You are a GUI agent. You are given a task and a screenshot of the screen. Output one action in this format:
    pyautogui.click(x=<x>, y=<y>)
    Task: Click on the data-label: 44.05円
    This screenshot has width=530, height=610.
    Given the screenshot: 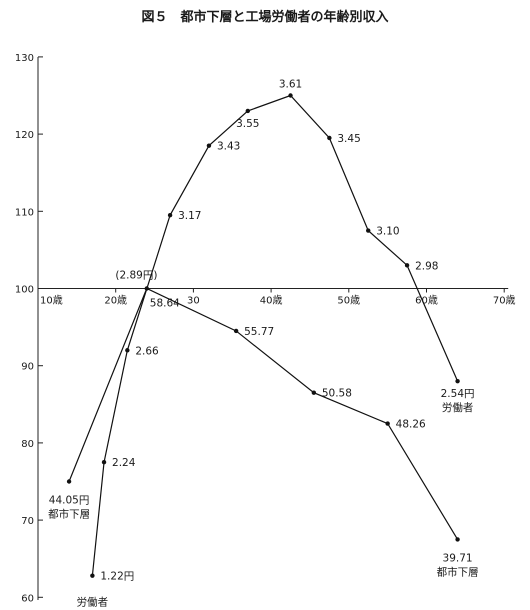 What is the action you would take?
    pyautogui.click(x=69, y=501)
    